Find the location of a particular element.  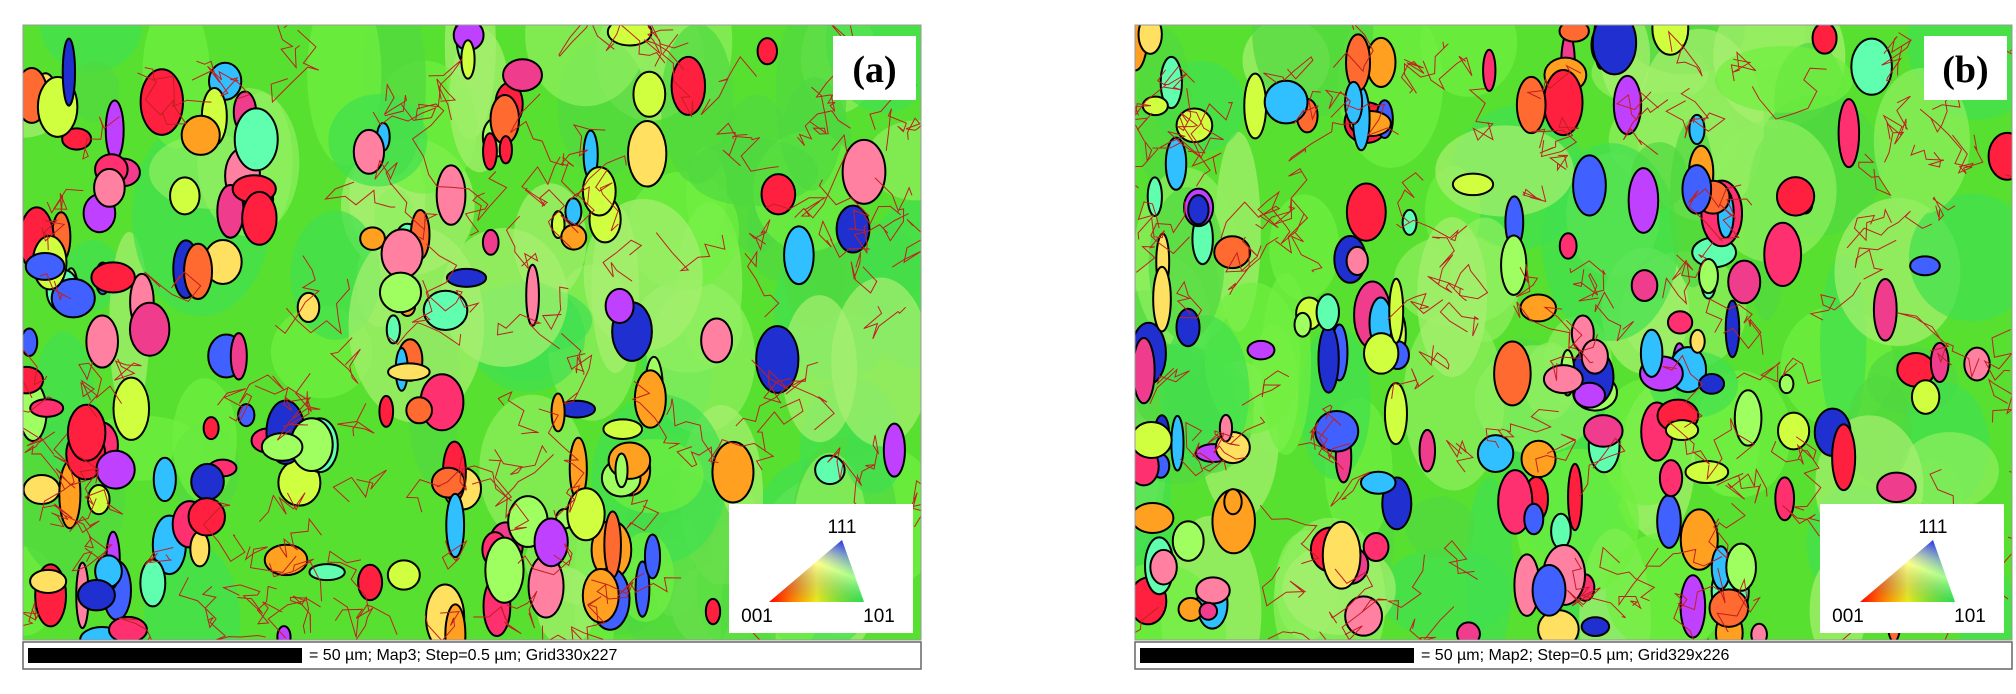

label-box is located at coordinates (874, 68).